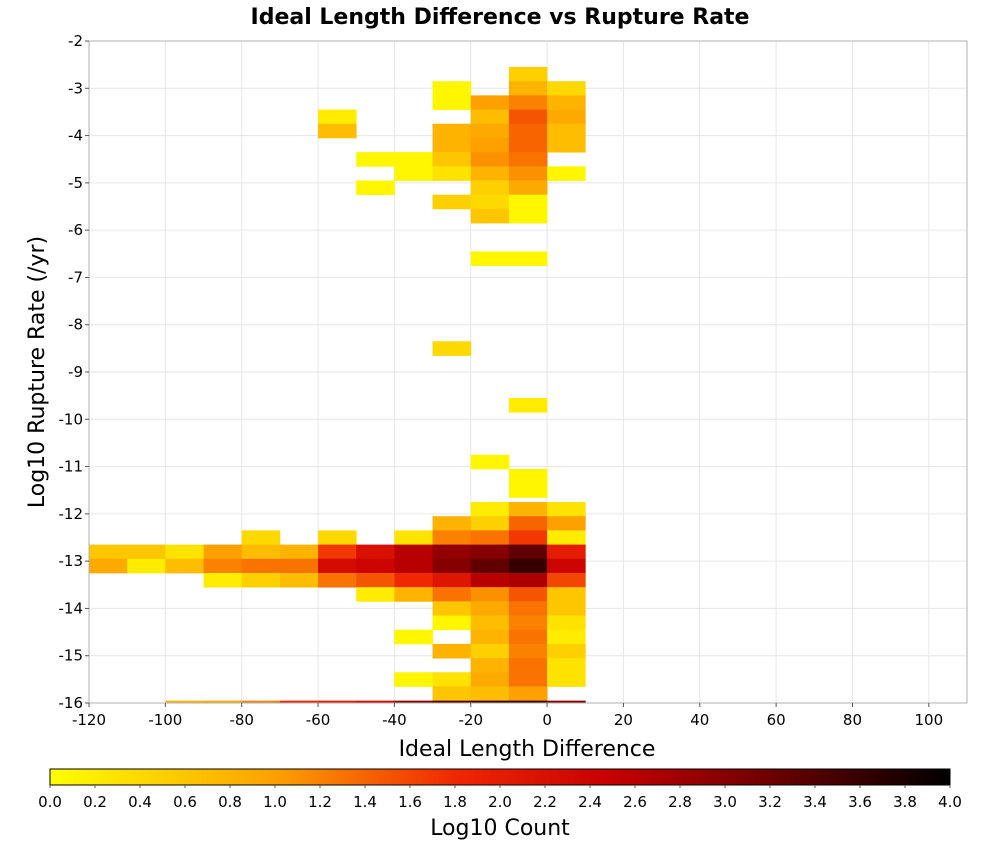 The width and height of the screenshot is (1000, 850). What do you see at coordinates (500, 17) in the screenshot?
I see `chart-title: Ideal Length Difference vs Rupture Rate` at bounding box center [500, 17].